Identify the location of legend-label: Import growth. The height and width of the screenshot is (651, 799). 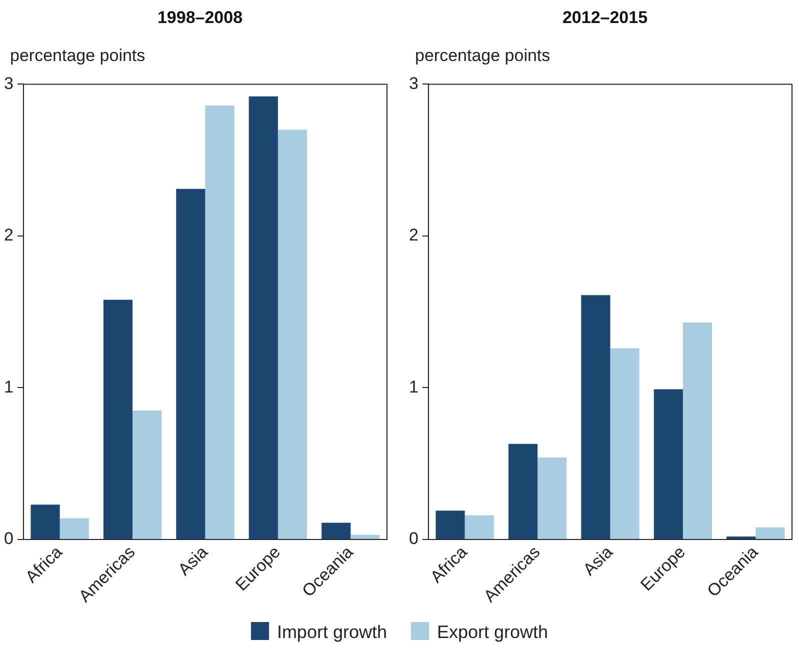
(331, 632).